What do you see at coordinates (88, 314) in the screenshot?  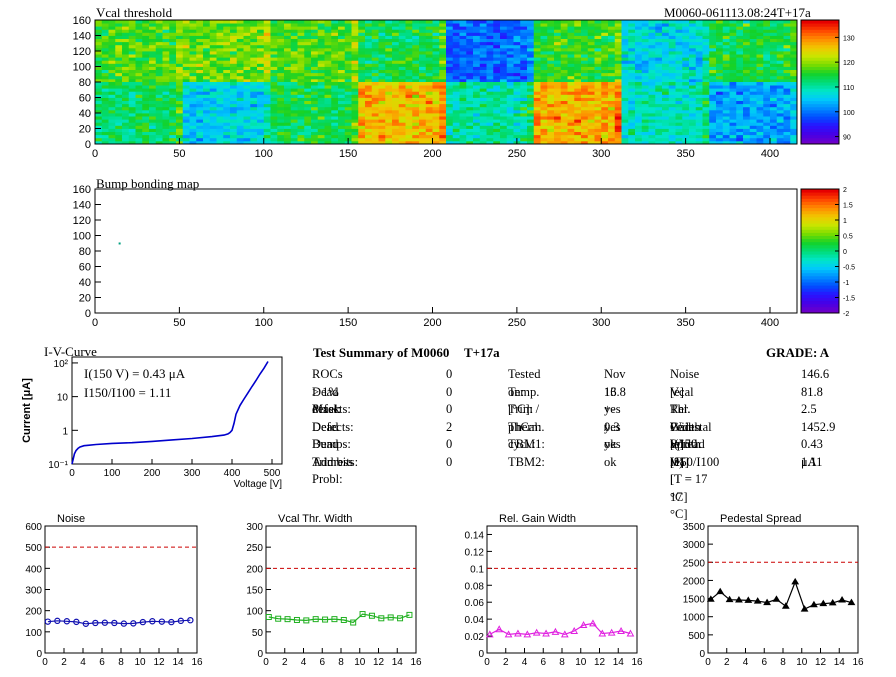 I see `y-tick-label: 0` at bounding box center [88, 314].